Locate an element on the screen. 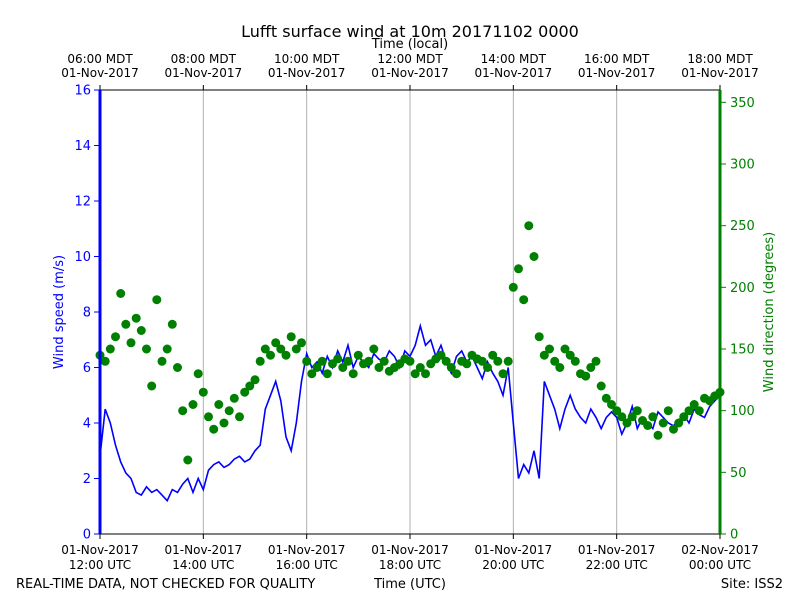 Image resolution: width=800 pixels, height=600 pixels. left-tick-label: 4 is located at coordinates (87, 424).